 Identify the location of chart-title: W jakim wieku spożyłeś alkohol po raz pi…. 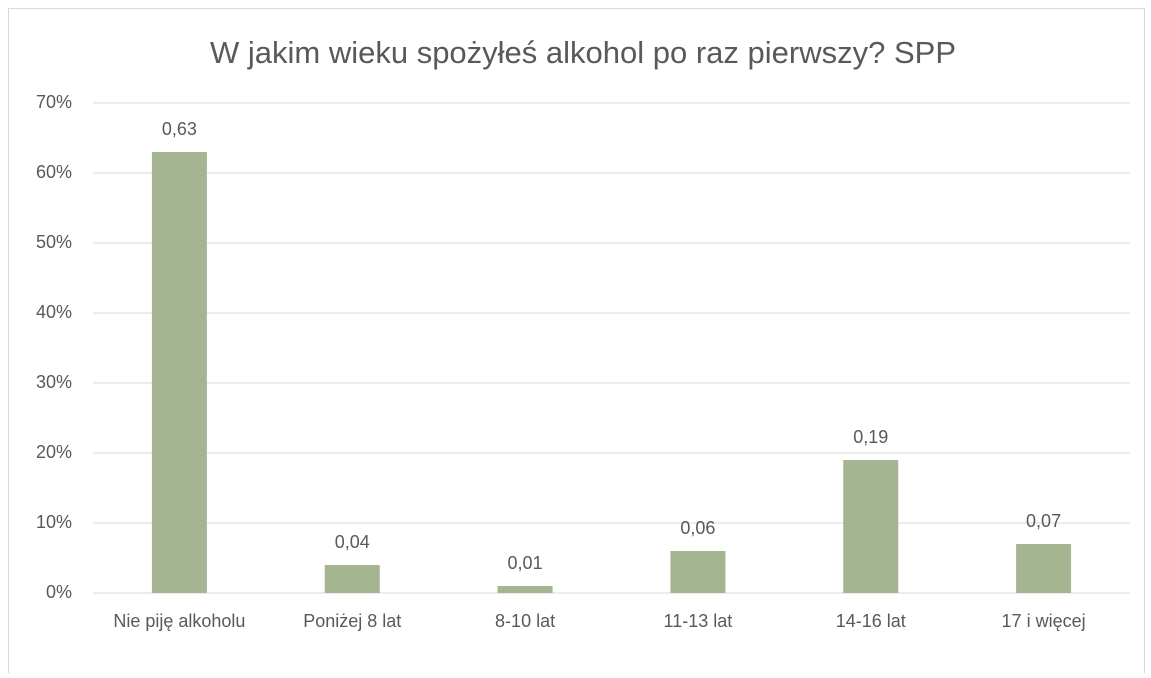
(583, 52).